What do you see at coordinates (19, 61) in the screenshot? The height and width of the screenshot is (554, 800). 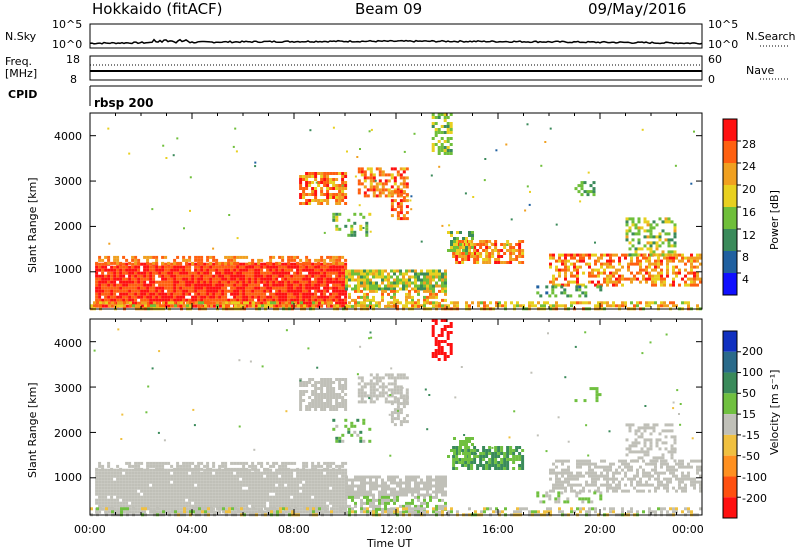 I see `freq-label-1: Freq.` at bounding box center [19, 61].